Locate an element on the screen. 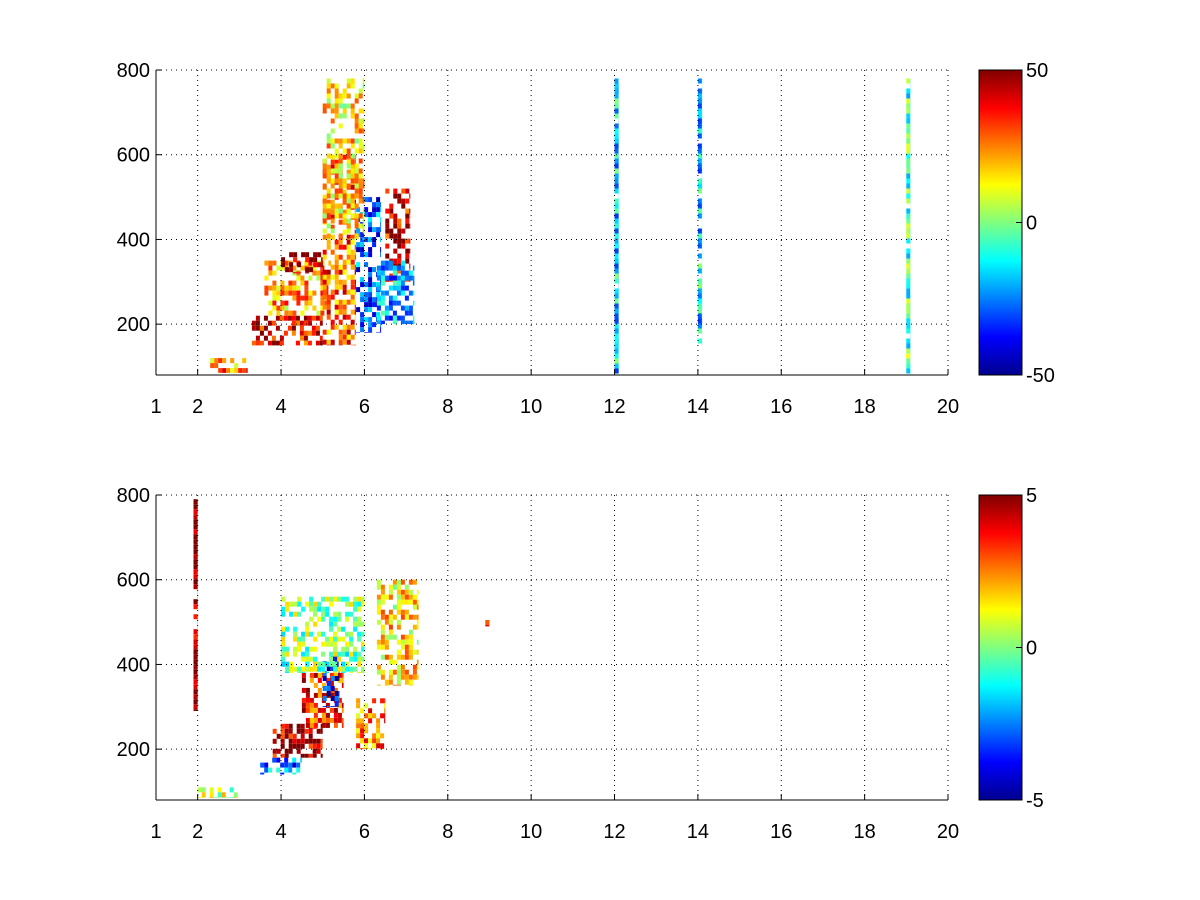 The image size is (1200, 900). bottom-colorbar: 50-5 is located at coordinates (1011, 648).